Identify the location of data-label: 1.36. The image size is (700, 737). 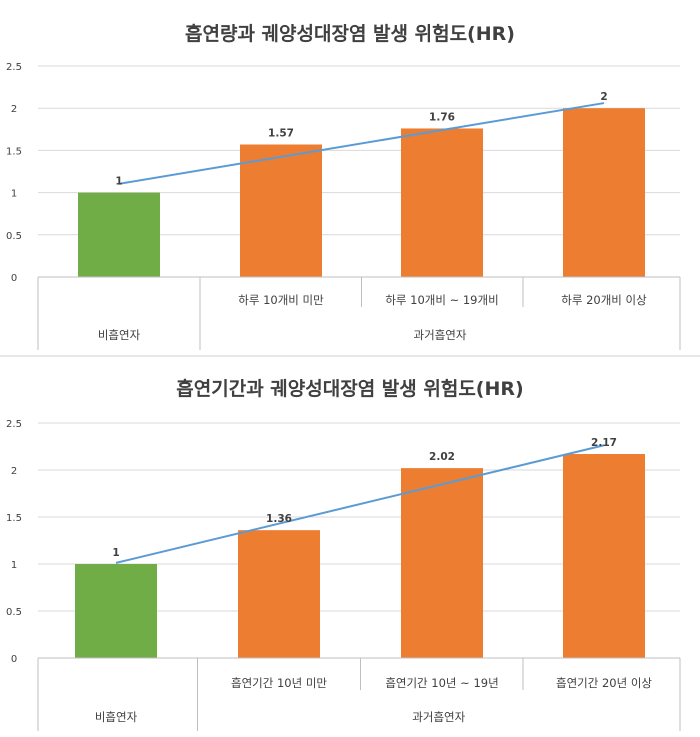
(279, 519).